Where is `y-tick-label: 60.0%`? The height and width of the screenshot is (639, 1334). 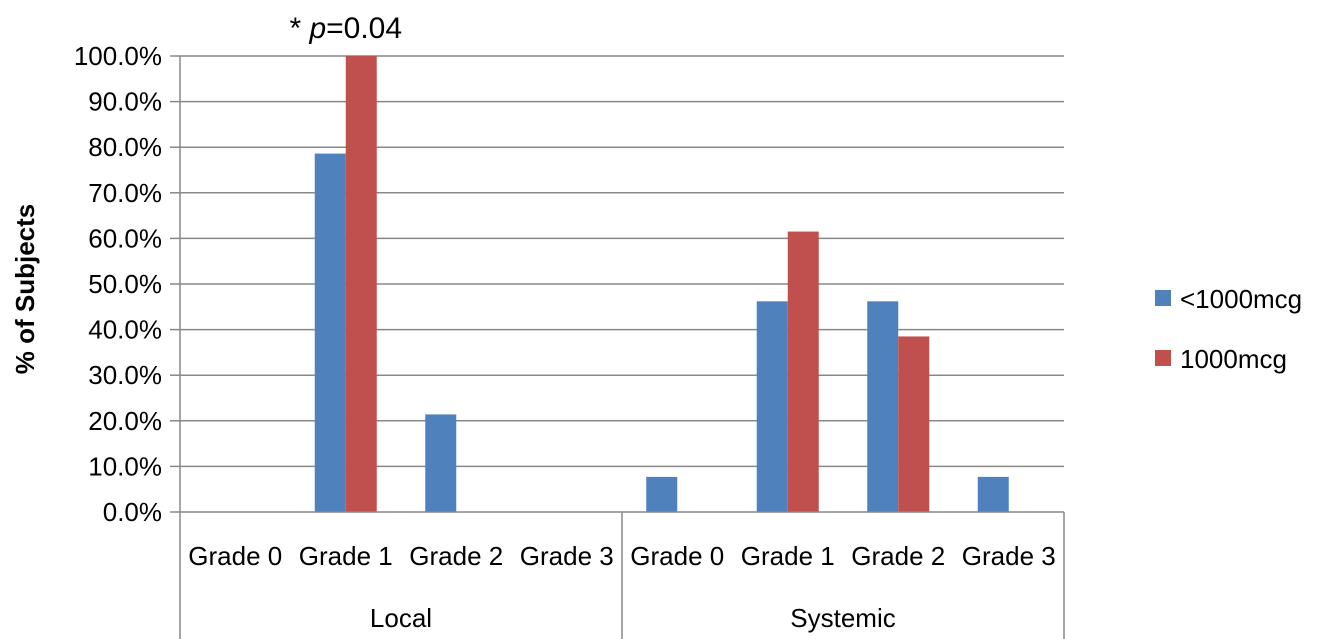
y-tick-label: 60.0% is located at coordinates (125, 238).